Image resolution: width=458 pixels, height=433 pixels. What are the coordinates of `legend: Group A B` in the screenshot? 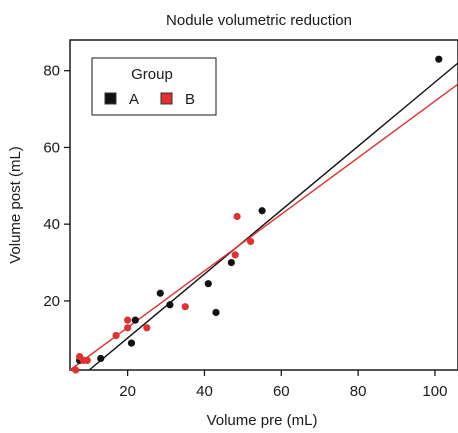 It's located at (154, 86).